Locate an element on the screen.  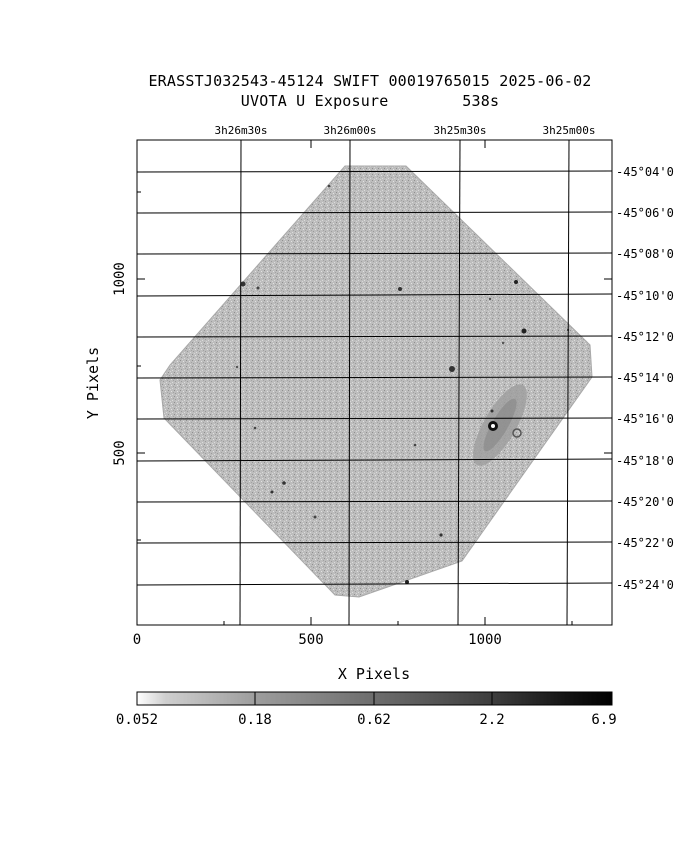
colorbar-label: 0.052 is located at coordinates (137, 720).